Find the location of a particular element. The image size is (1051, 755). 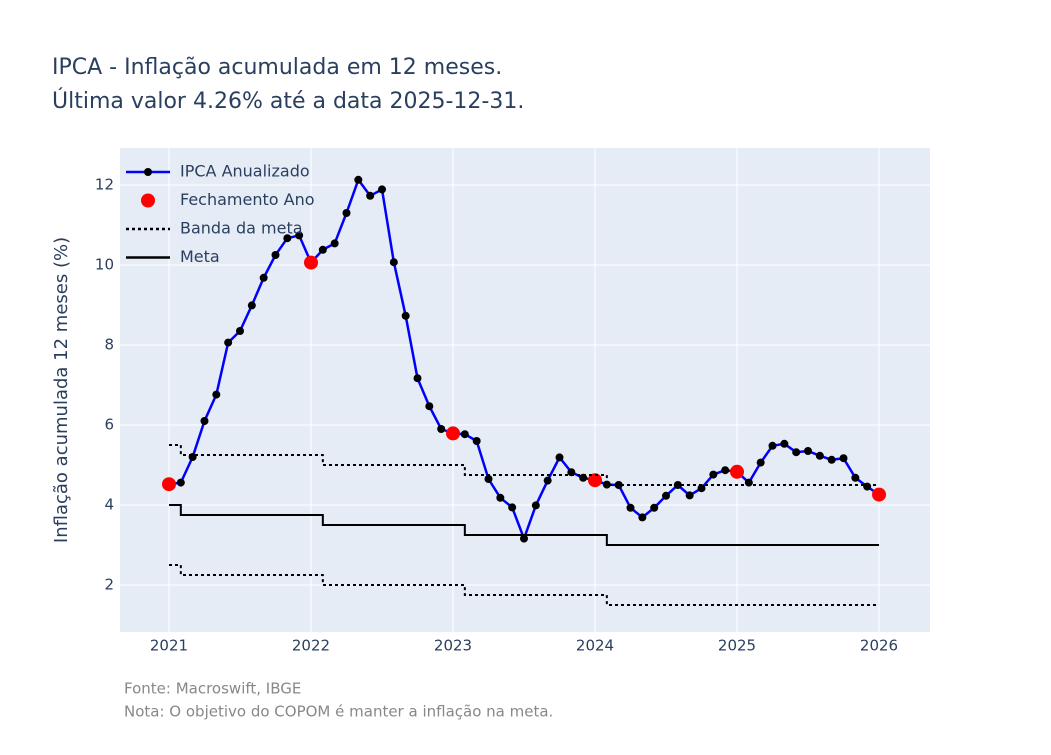

note: Fonte: Macroswift, IBGE is located at coordinates (212, 689).